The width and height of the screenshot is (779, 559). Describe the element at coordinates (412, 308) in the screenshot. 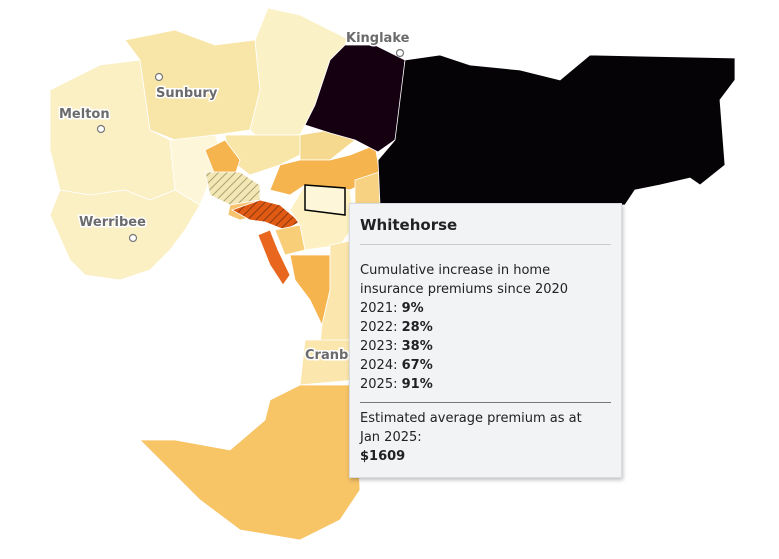

I see `row-value: 9%` at that location.